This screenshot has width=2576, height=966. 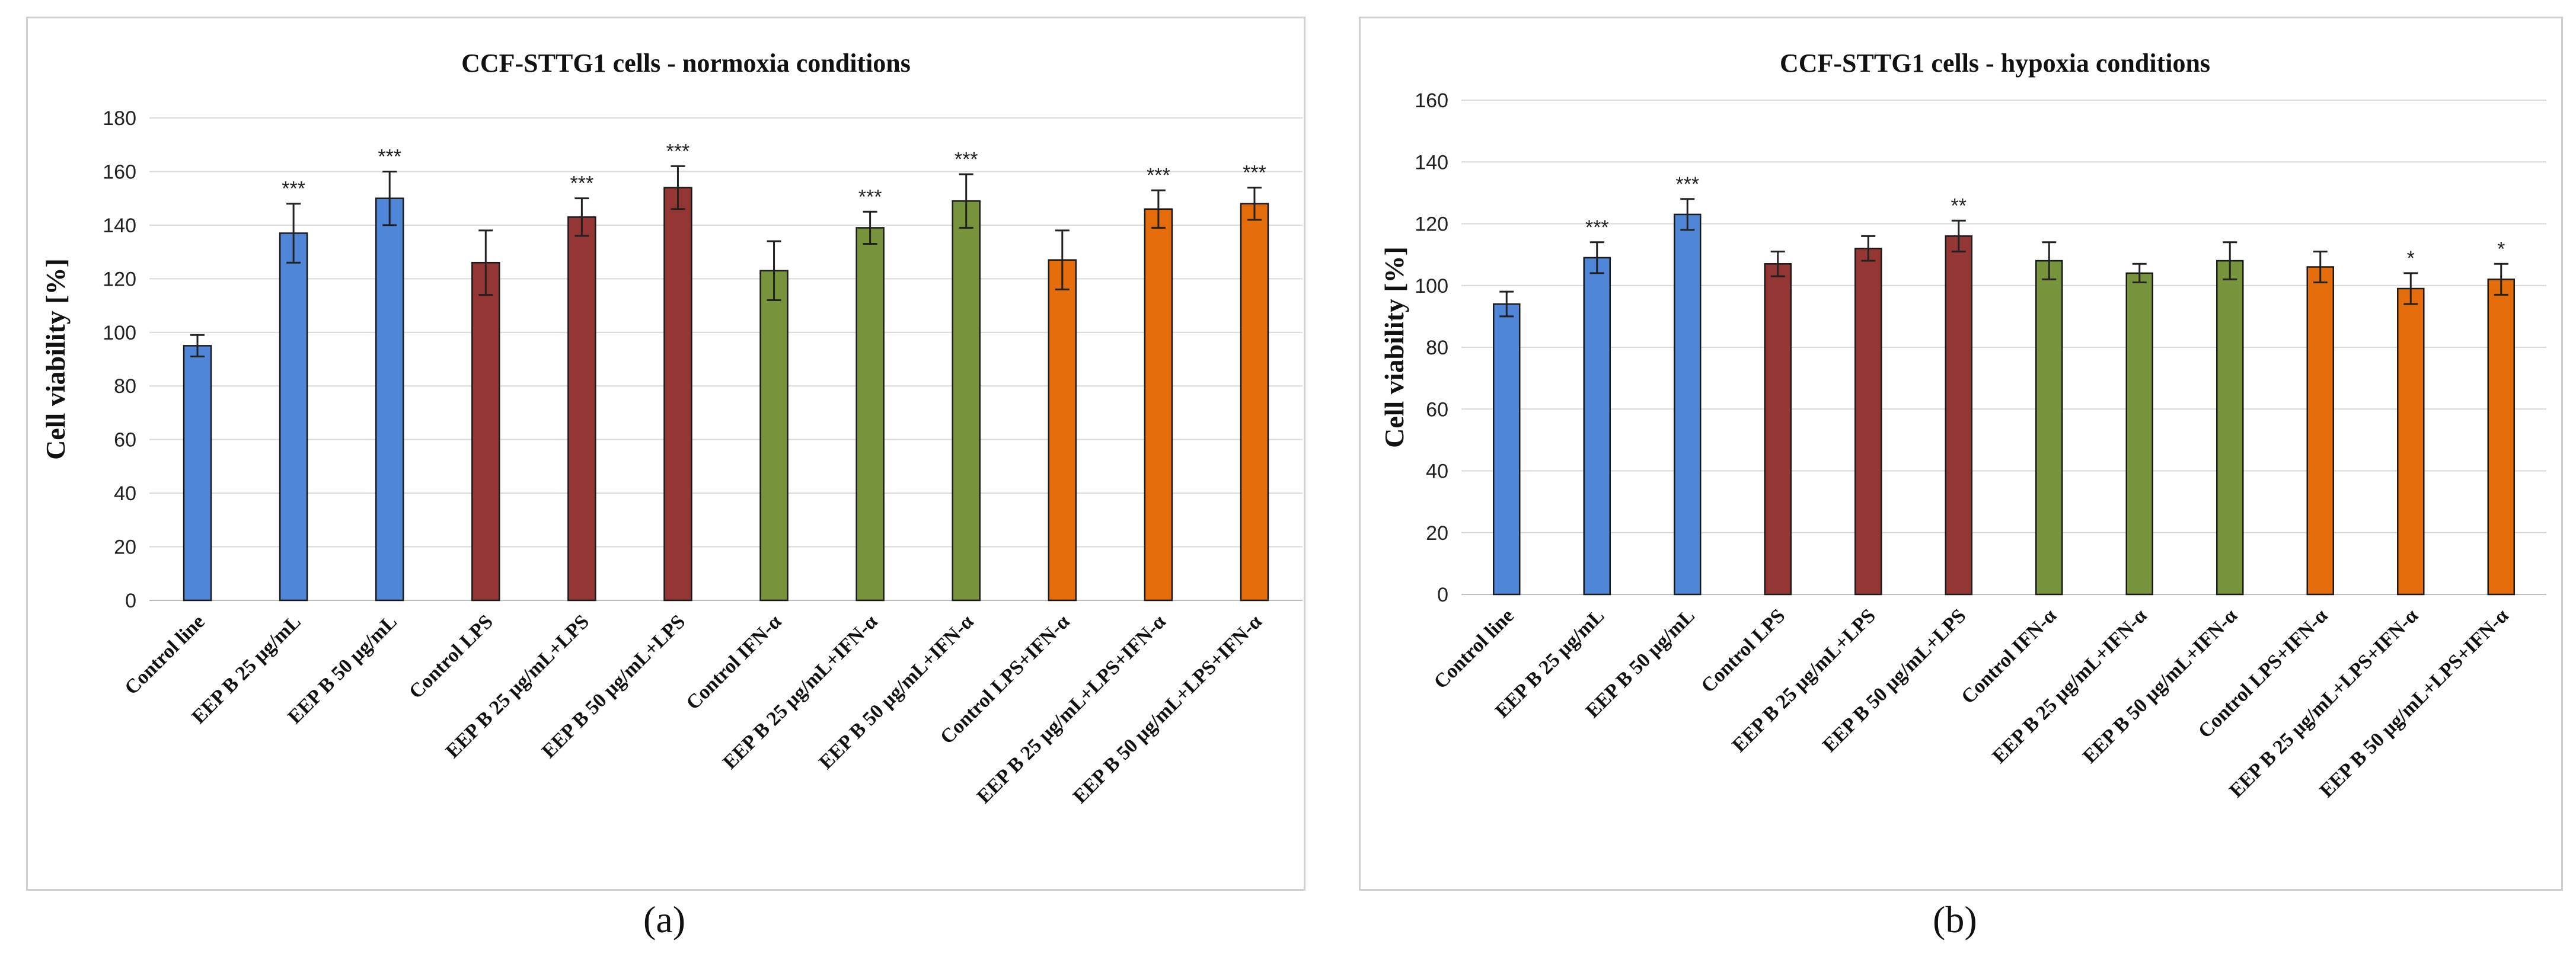 I want to click on significance-label: **, so click(x=1959, y=206).